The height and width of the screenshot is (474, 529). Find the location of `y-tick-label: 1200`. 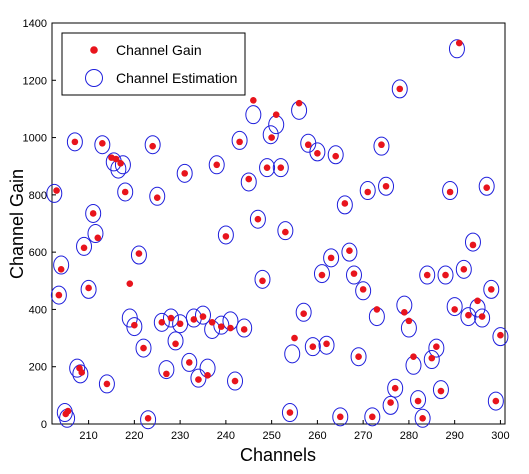

y-tick-label: 1200 is located at coordinates (35, 81).